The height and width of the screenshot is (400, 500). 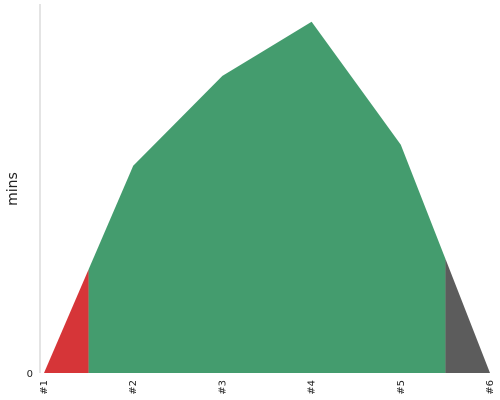 What do you see at coordinates (13, 189) in the screenshot?
I see `y-axis-label: mins` at bounding box center [13, 189].